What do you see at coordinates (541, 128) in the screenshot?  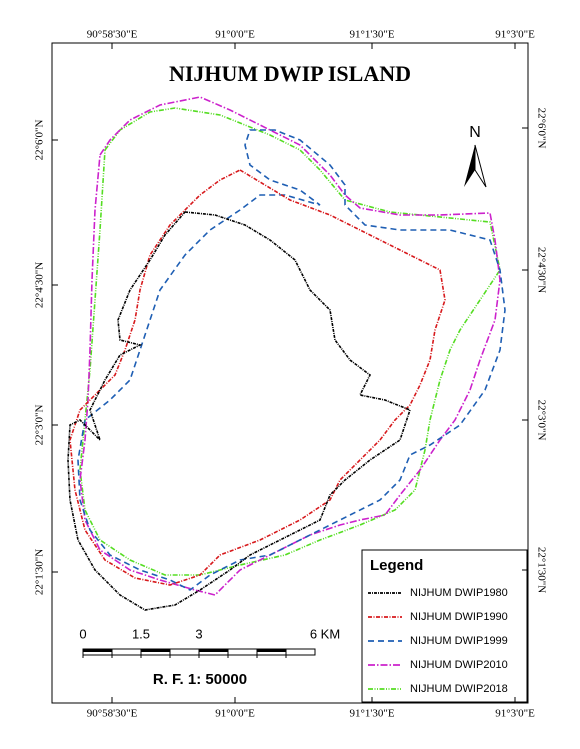 I see `coord-label-right: 22°6'0"N` at bounding box center [541, 128].